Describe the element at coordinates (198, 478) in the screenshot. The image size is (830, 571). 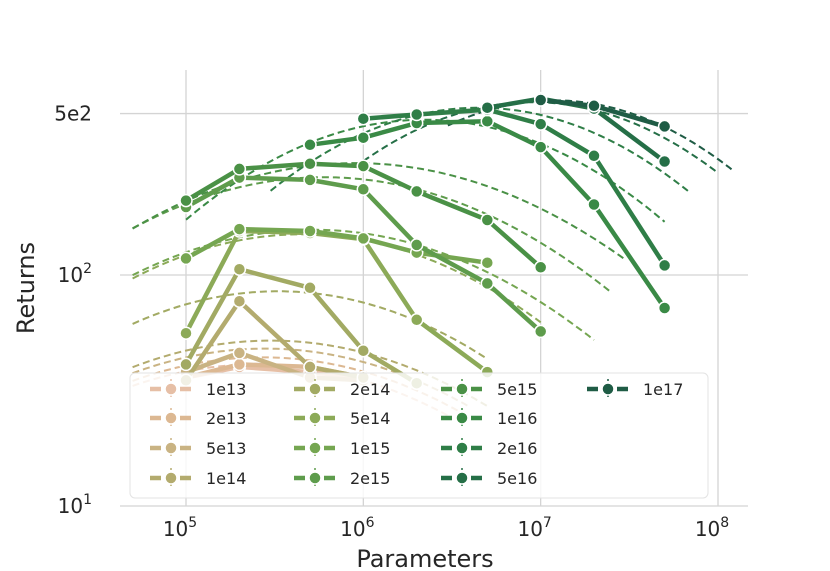
I see `legend-item: 1e14` at that location.